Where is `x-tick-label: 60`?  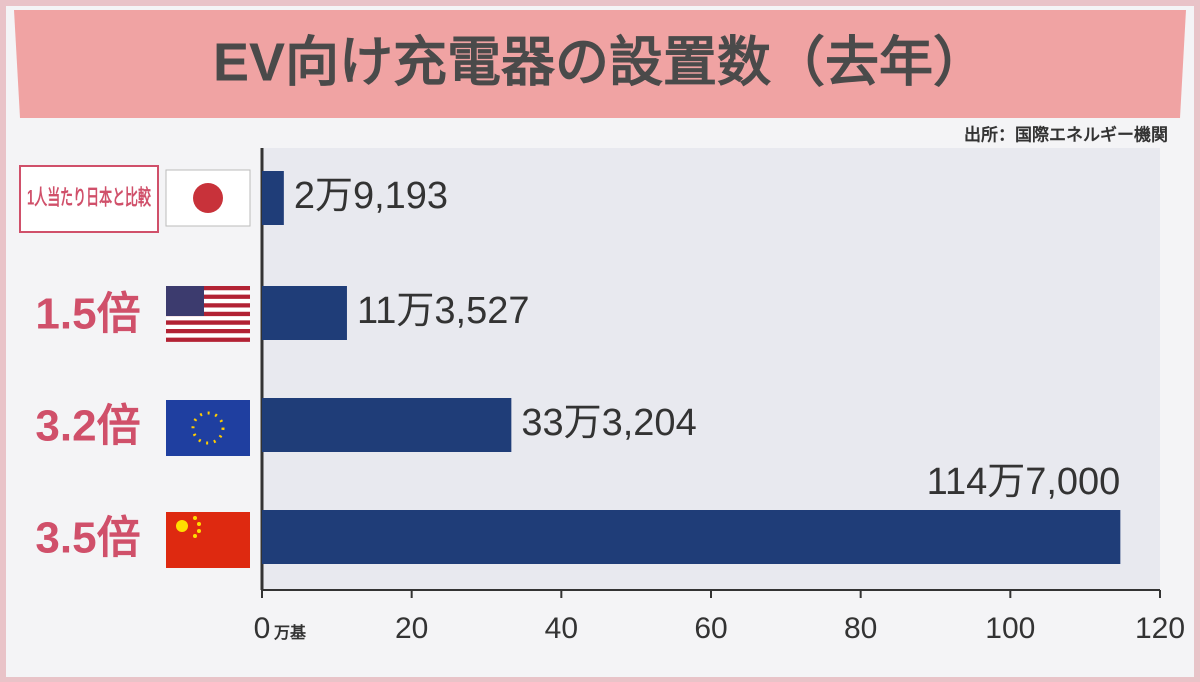 x-tick-label: 60 is located at coordinates (710, 628).